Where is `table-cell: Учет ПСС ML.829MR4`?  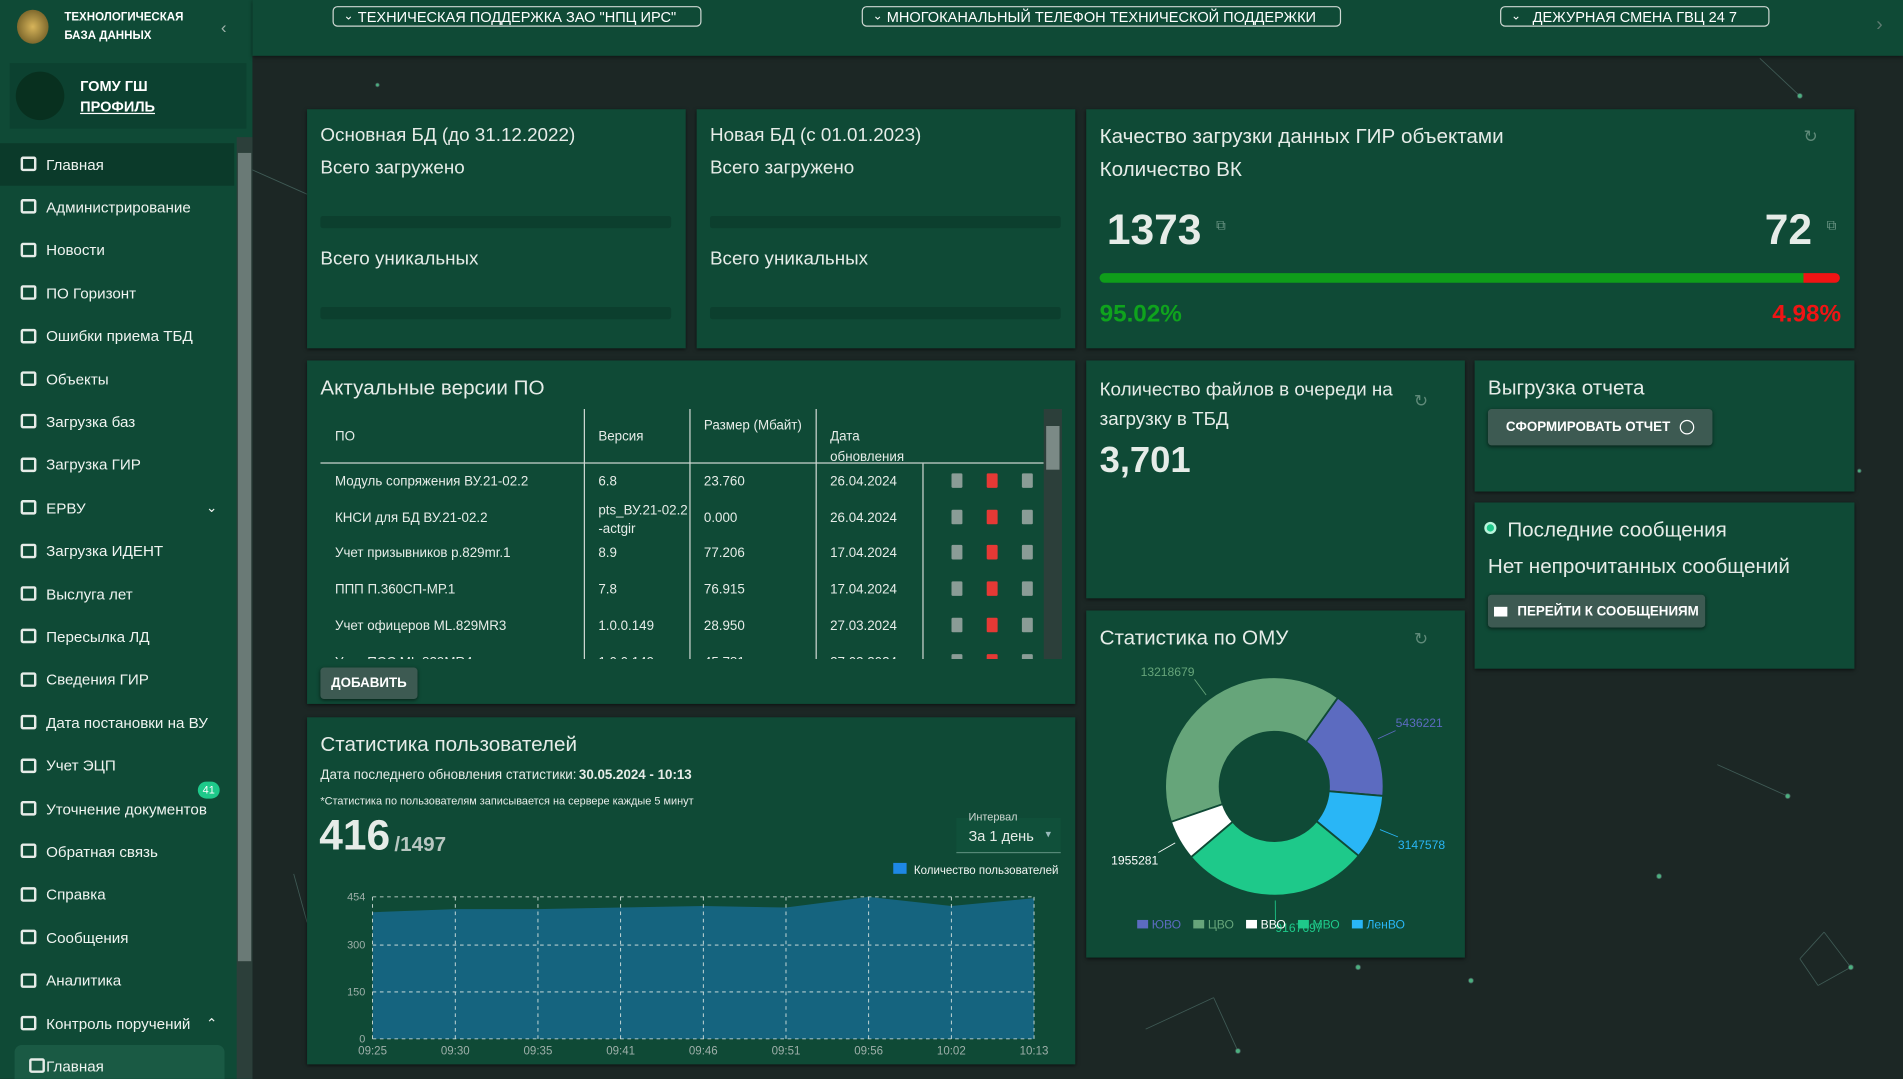
table-cell: Учет ПСС ML.829MR4 is located at coordinates (459, 656).